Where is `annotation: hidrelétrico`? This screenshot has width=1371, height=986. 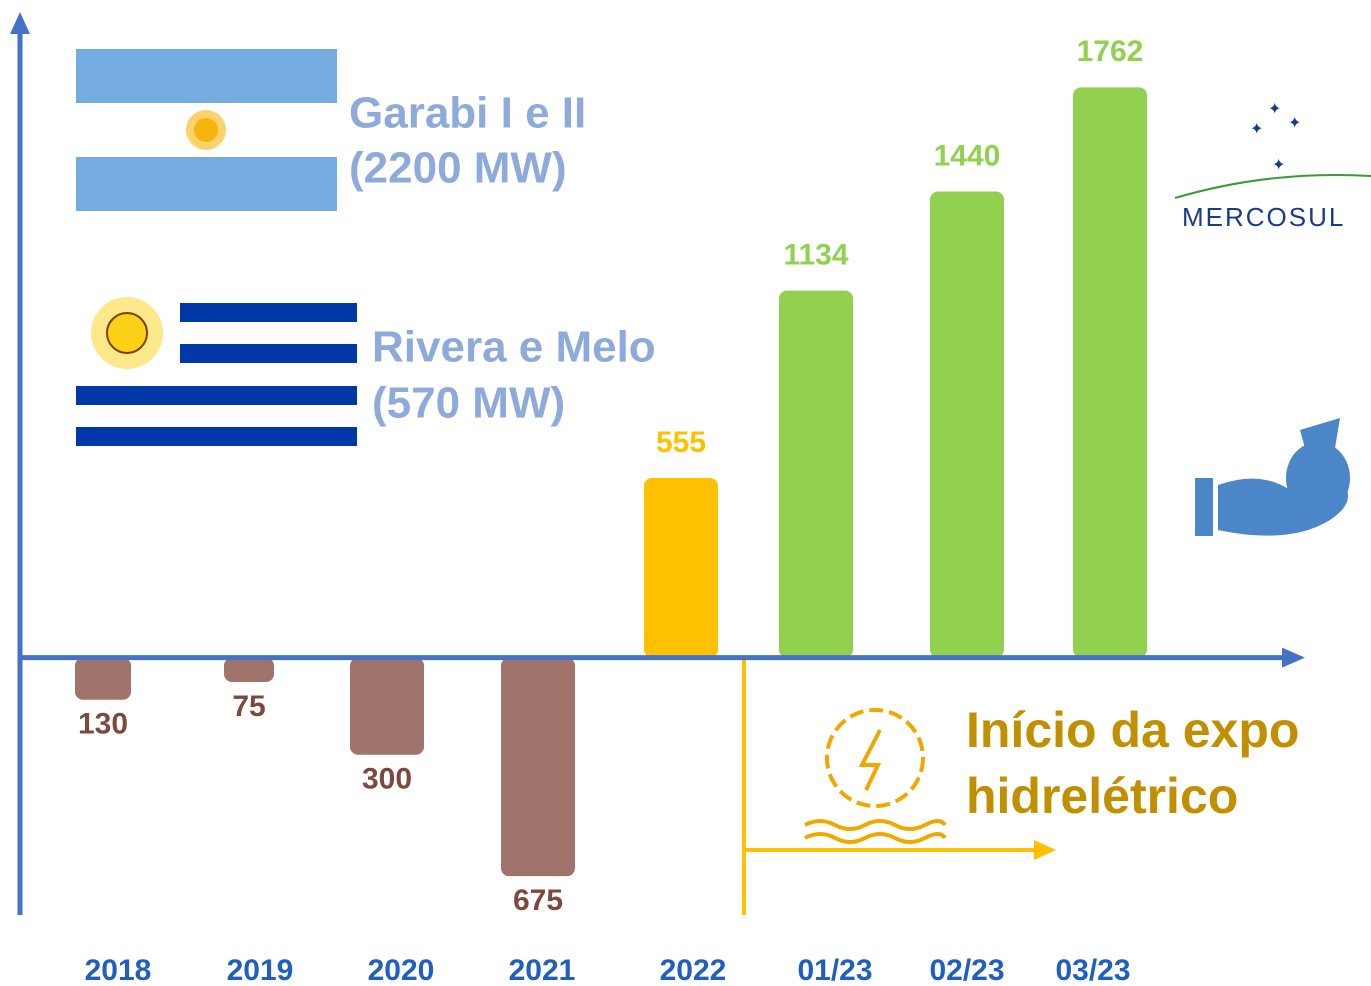 annotation: hidrelétrico is located at coordinates (1102, 796).